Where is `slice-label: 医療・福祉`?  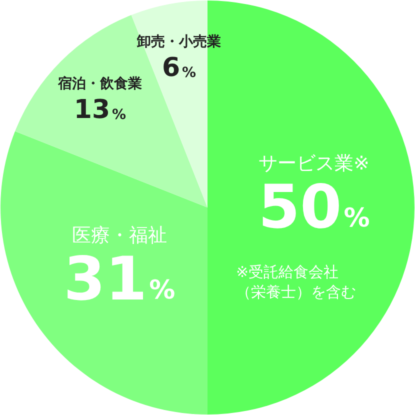
slice-label: 医療・福祉 is located at coordinates (119, 235).